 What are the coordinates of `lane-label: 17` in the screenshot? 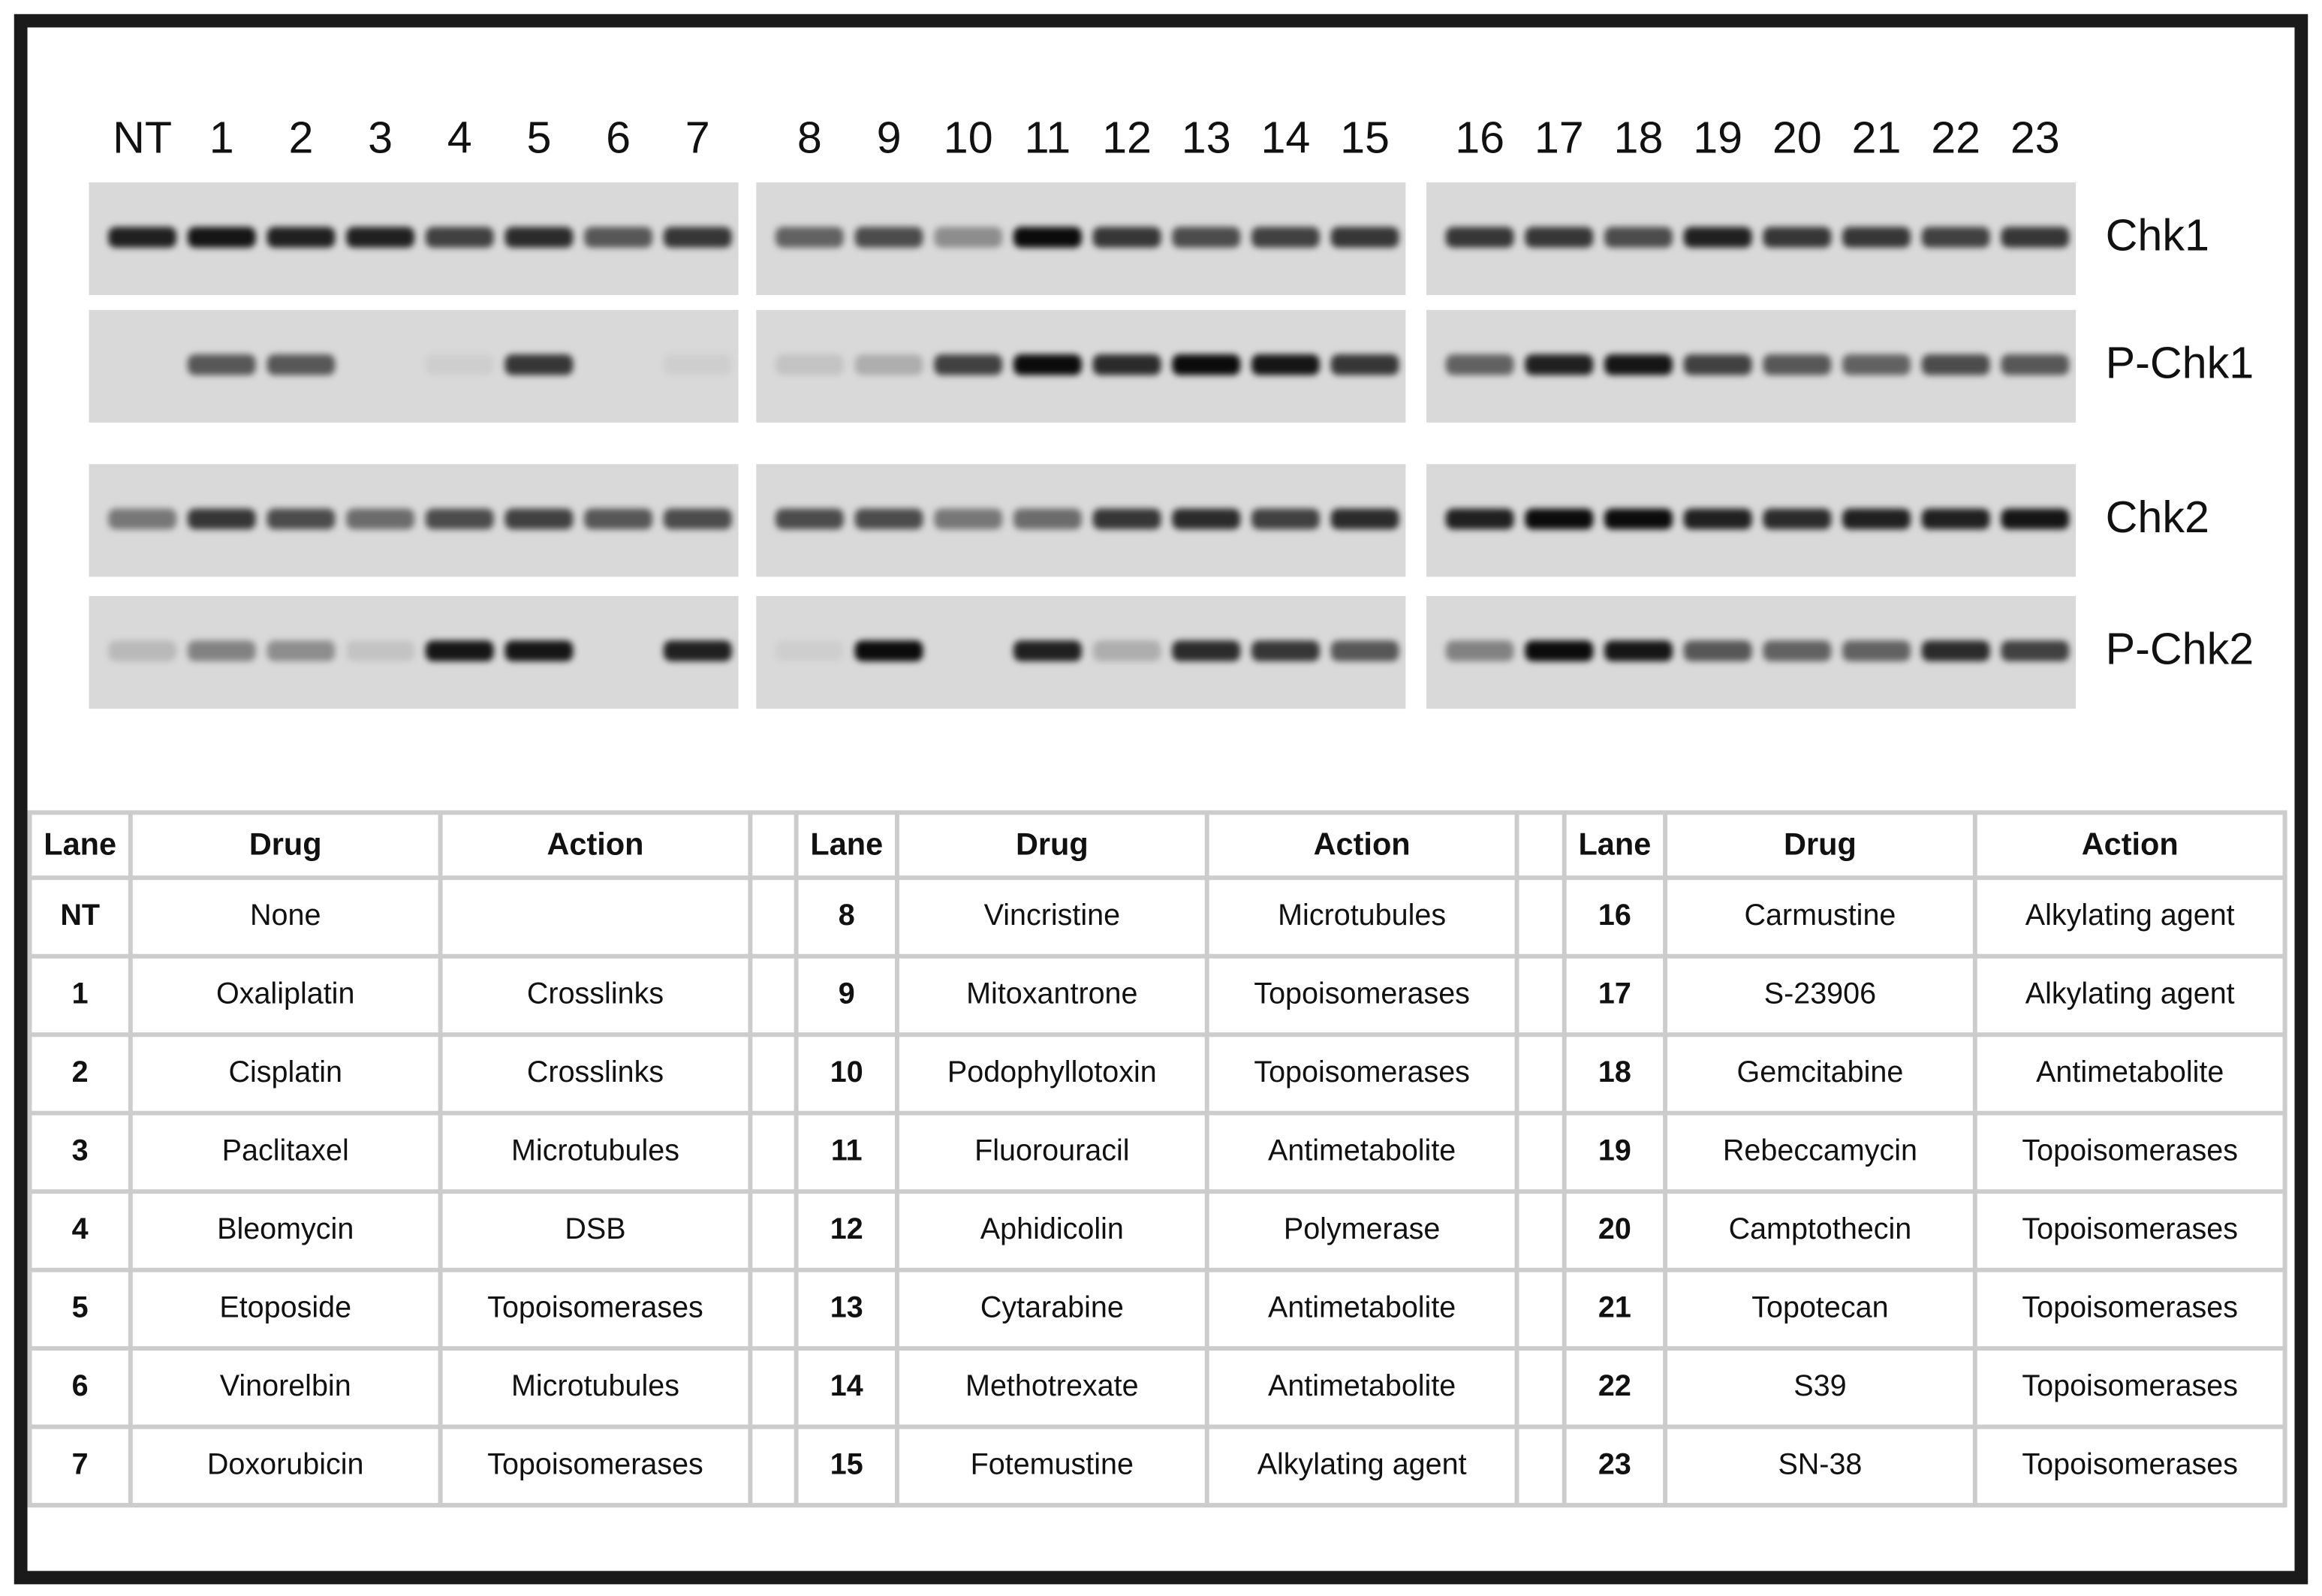 It's located at (1559, 137).